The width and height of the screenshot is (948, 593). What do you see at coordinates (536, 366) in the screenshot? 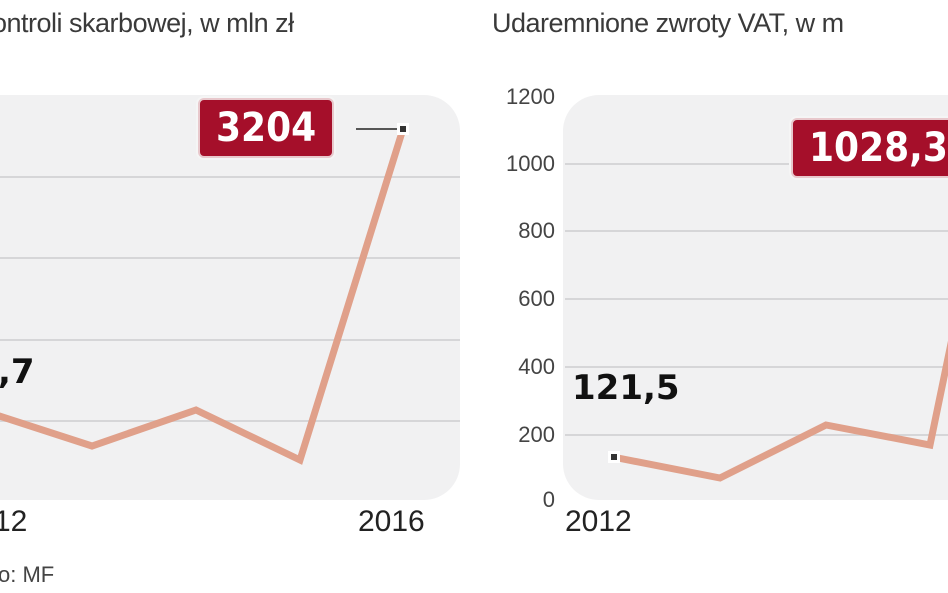
I see `right-y-tick: 400` at bounding box center [536, 366].